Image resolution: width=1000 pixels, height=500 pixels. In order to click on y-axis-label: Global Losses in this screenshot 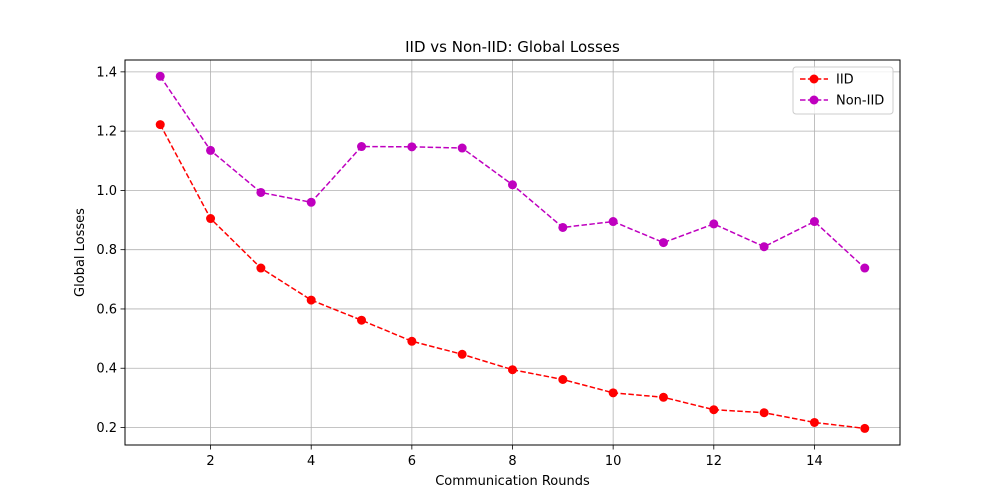, I will do `click(80, 252)`.